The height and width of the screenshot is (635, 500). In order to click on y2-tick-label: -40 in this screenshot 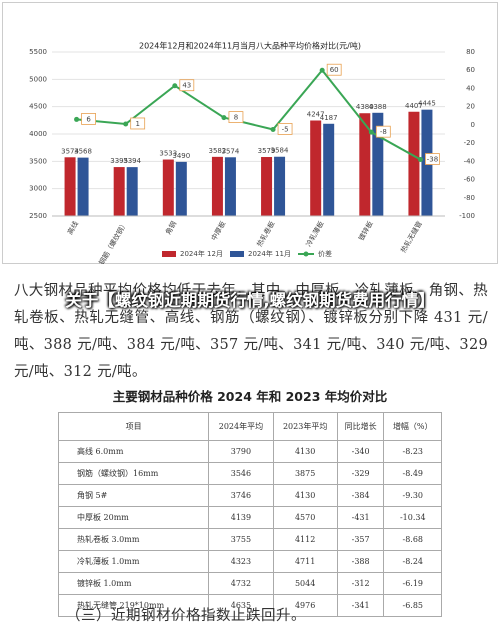, I will do `click(469, 161)`.